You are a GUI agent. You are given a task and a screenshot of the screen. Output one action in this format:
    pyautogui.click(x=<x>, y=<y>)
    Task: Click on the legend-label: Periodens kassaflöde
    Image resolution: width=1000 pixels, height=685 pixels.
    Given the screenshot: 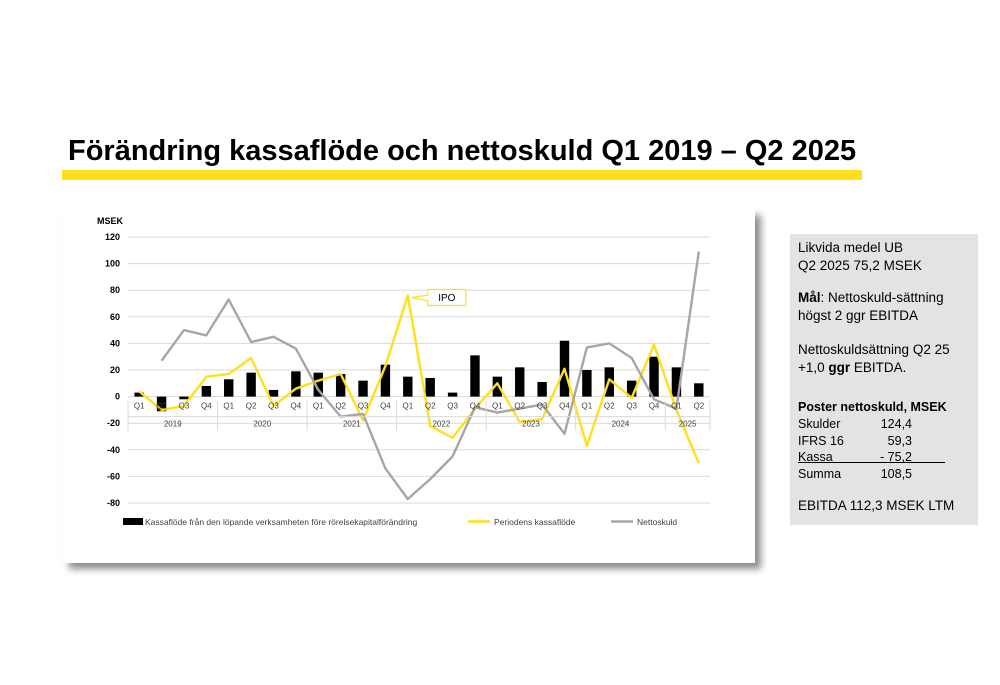 What is the action you would take?
    pyautogui.click(x=535, y=522)
    